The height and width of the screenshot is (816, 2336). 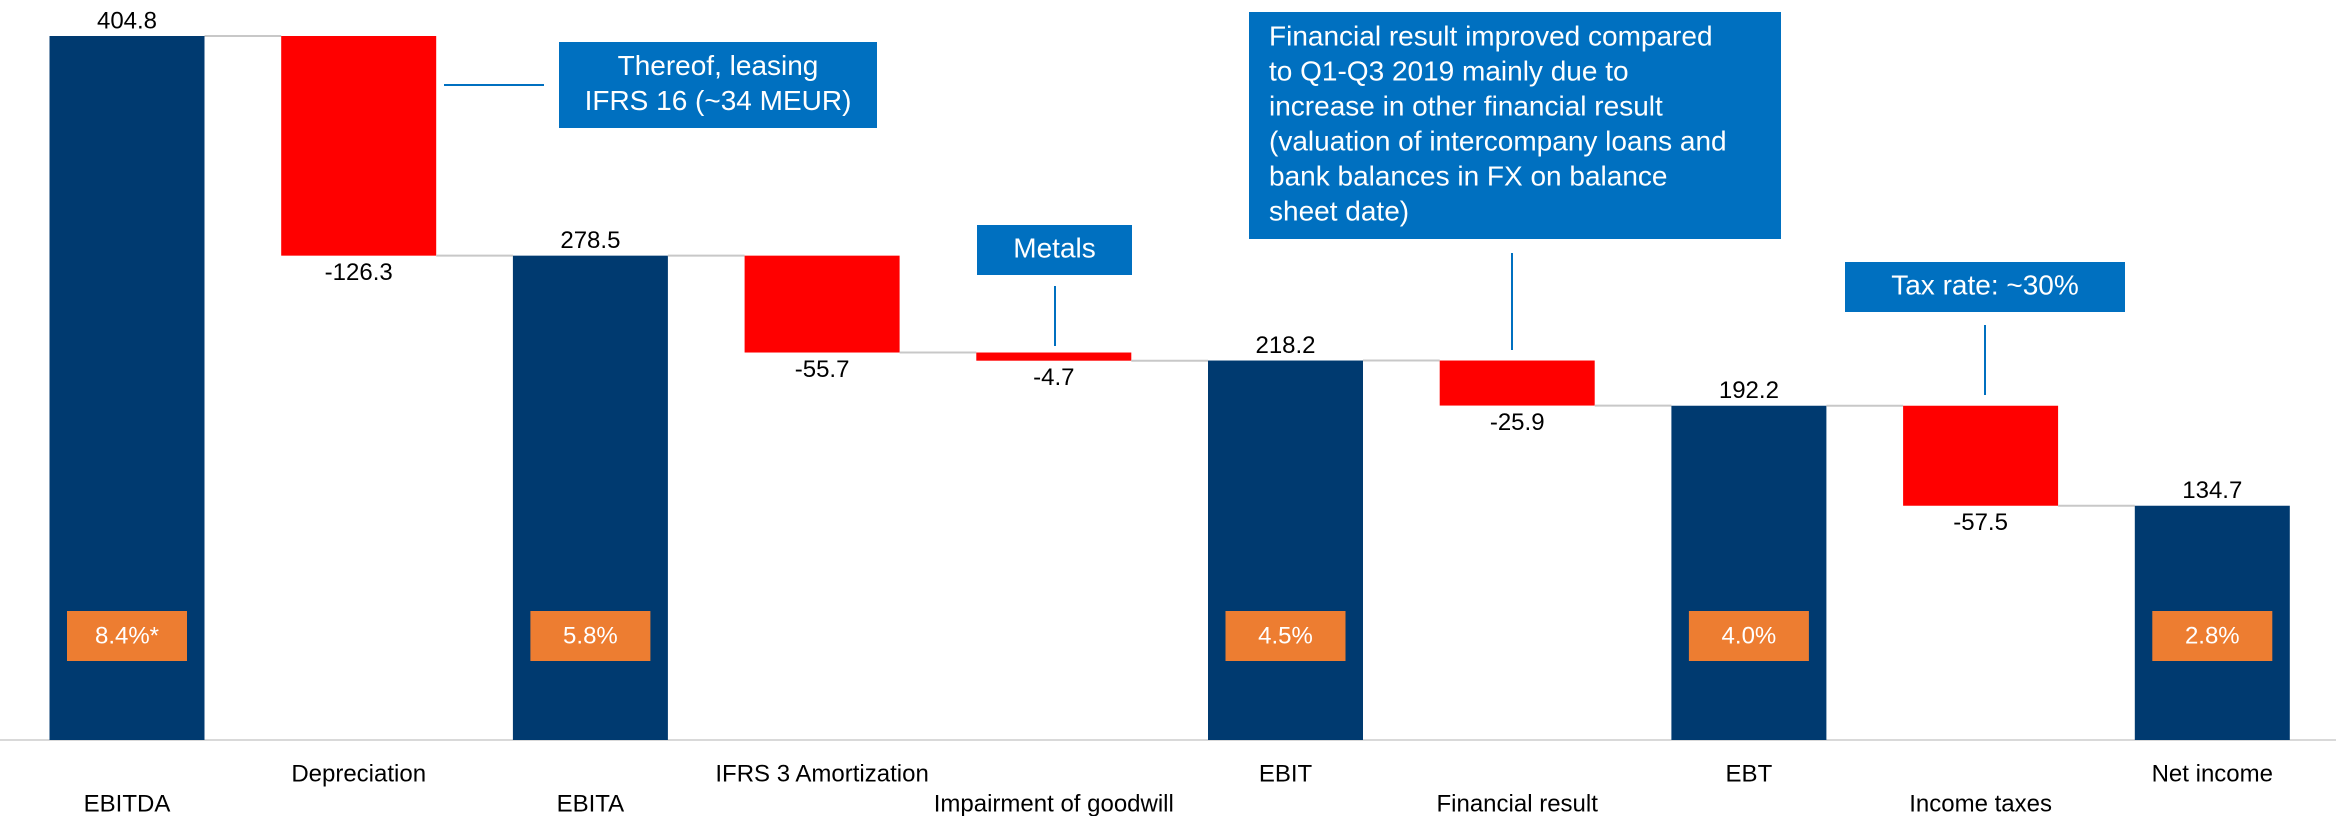 What do you see at coordinates (1749, 773) in the screenshot?
I see `category-label: EBT` at bounding box center [1749, 773].